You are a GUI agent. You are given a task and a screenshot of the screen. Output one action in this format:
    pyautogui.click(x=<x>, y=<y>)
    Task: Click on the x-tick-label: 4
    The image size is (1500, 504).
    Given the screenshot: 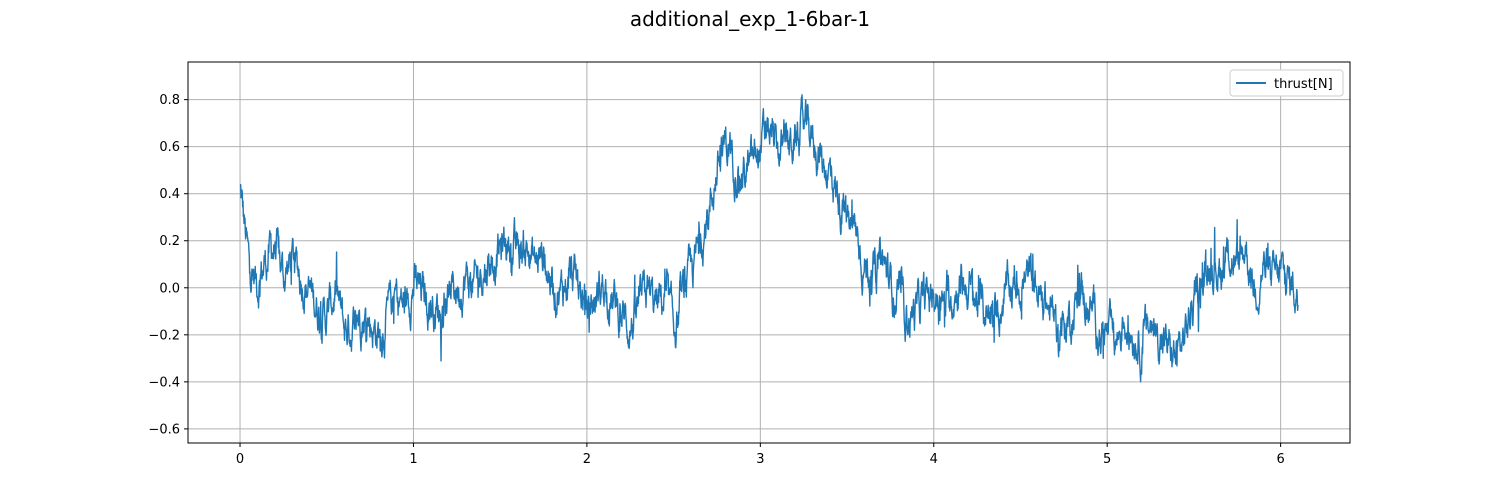 What is the action you would take?
    pyautogui.click(x=934, y=459)
    